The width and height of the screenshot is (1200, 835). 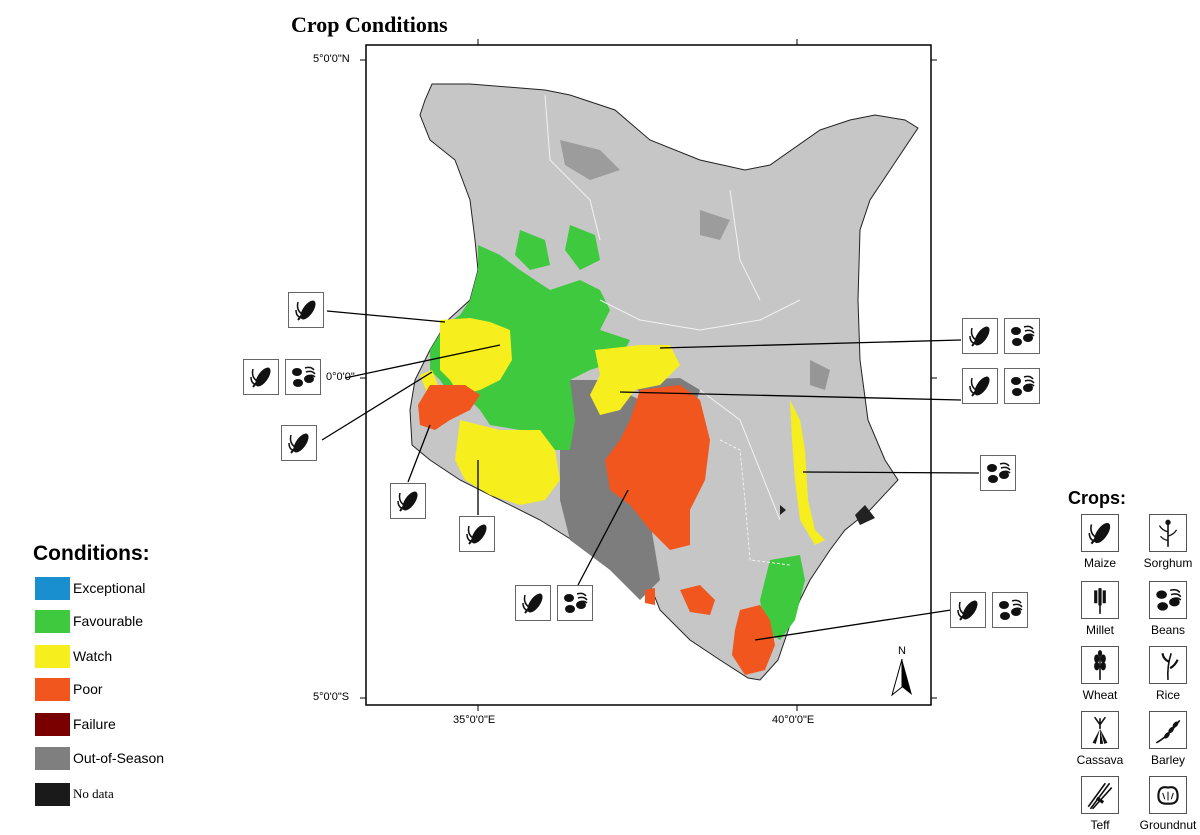 What do you see at coordinates (88, 689) in the screenshot?
I see `legend-label: Poor` at bounding box center [88, 689].